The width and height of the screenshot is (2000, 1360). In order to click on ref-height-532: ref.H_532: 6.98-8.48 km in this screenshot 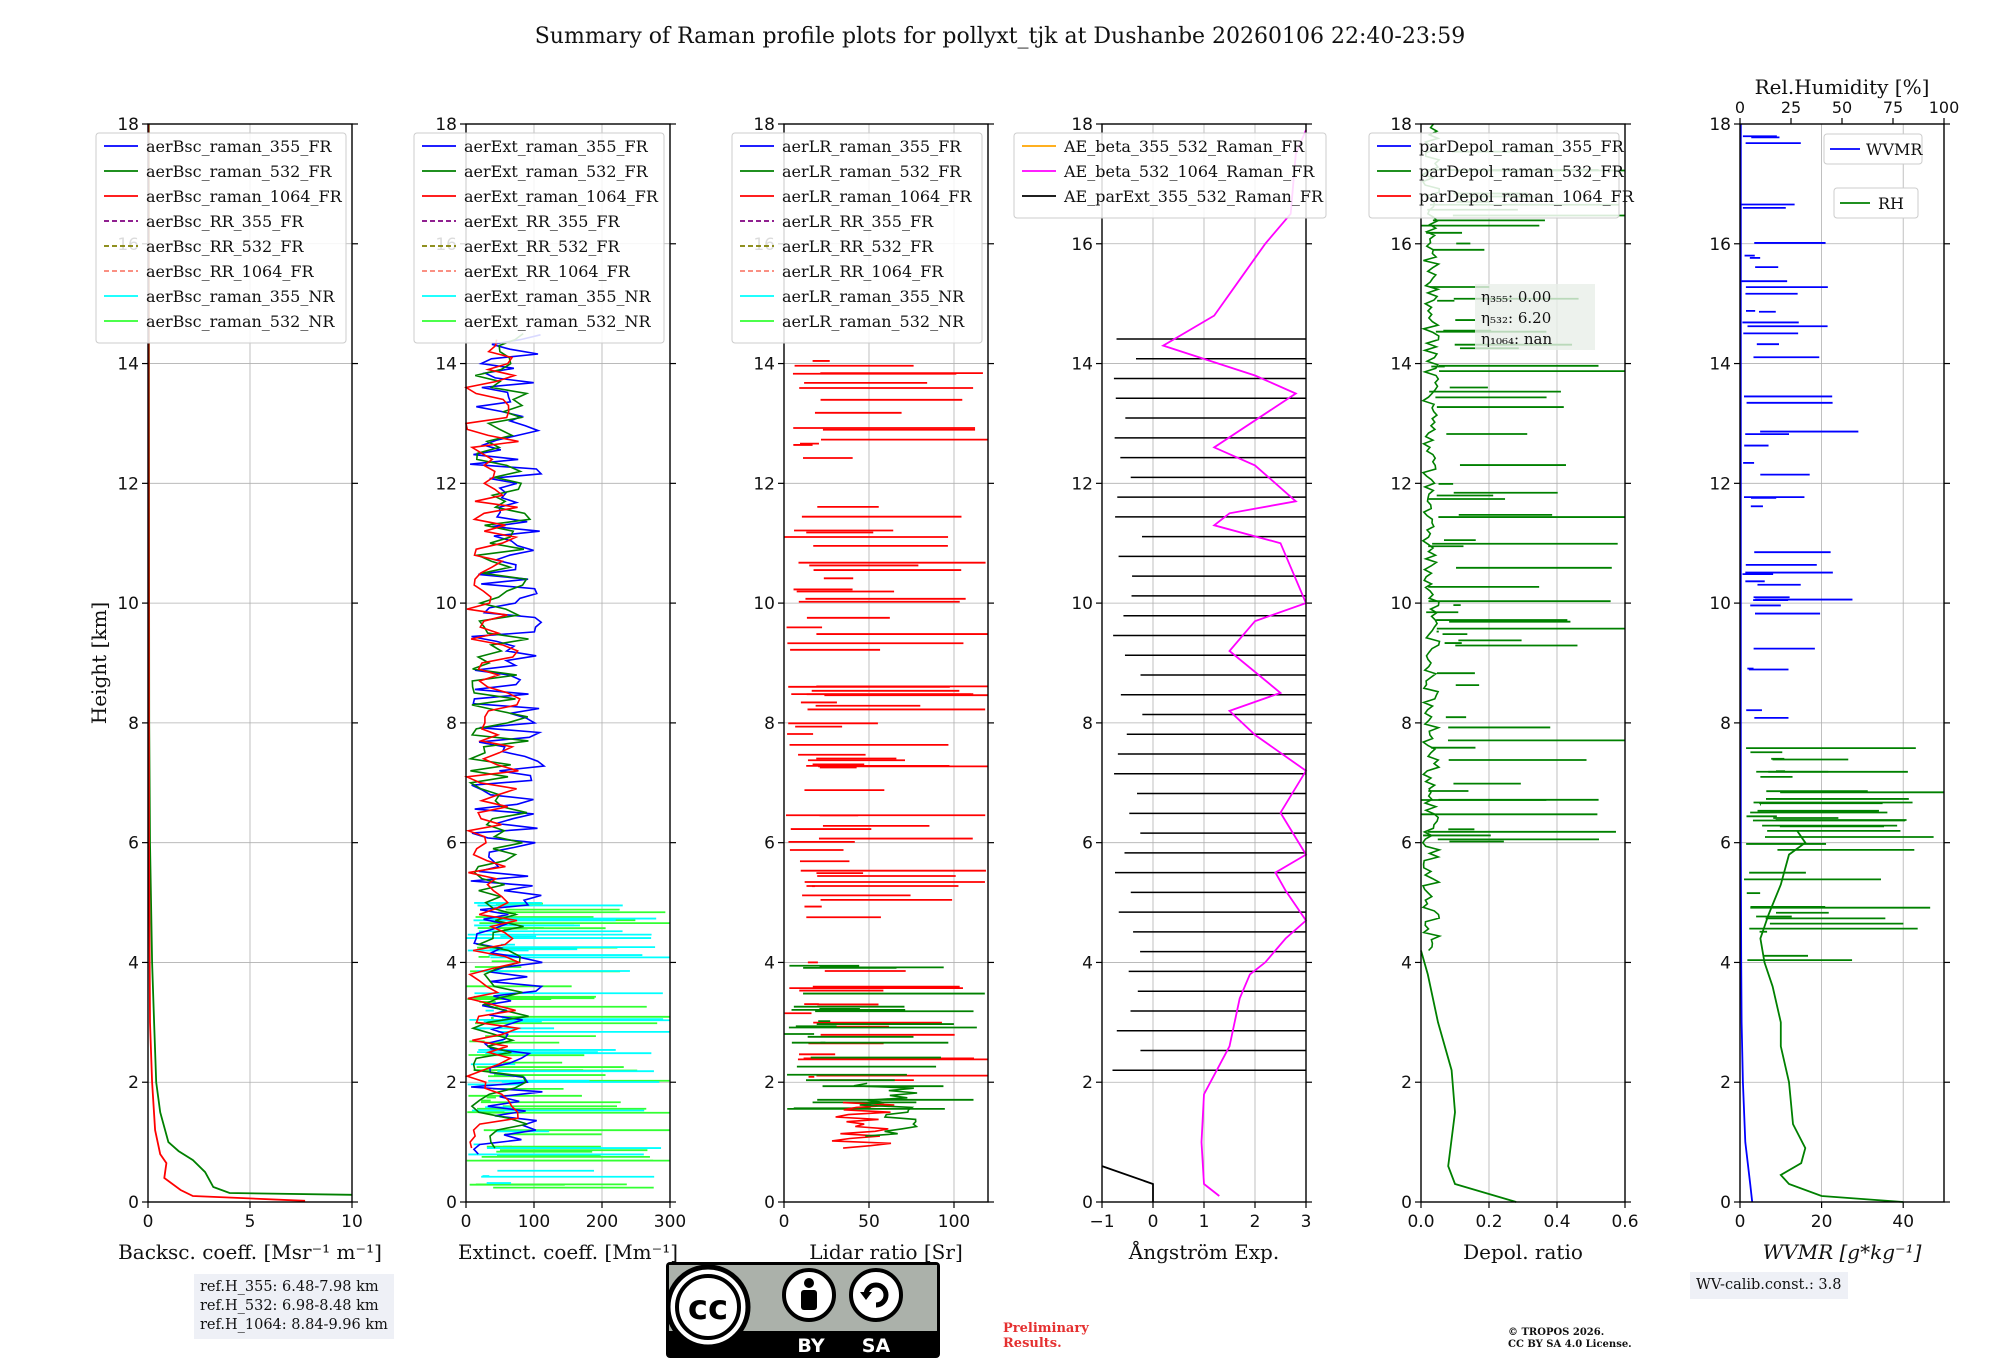, I will do `click(289, 1306)`.